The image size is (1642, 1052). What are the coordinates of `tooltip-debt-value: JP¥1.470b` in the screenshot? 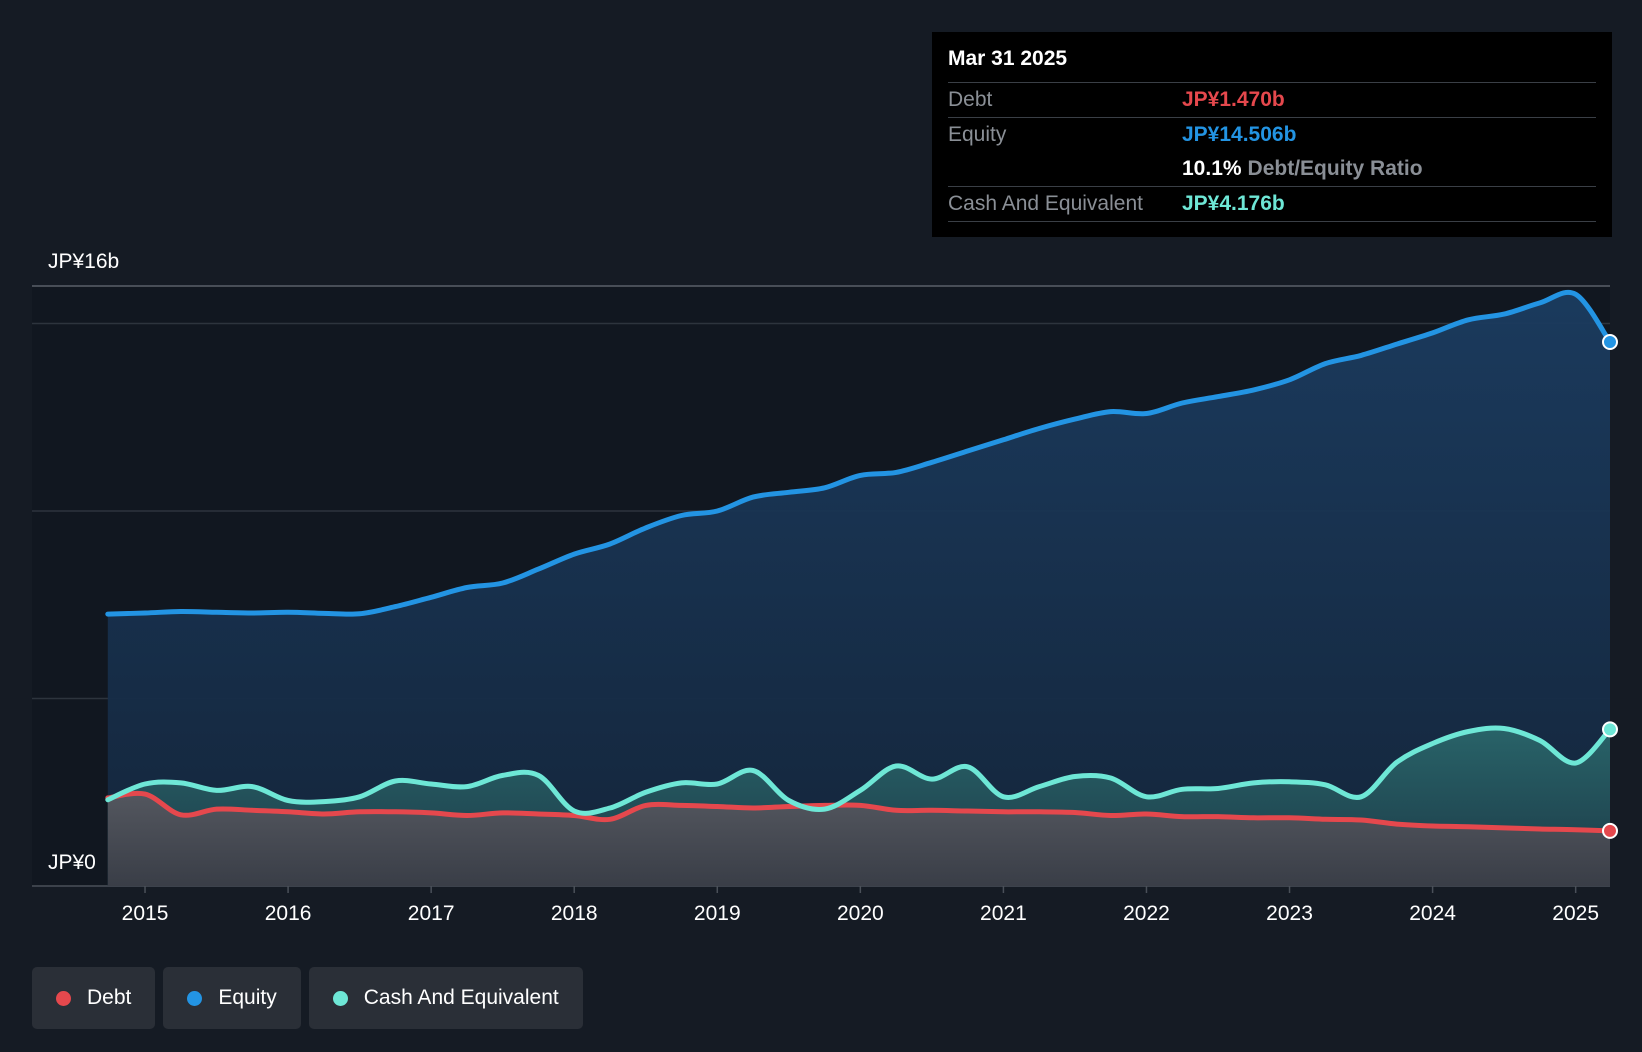 It's located at (1233, 99).